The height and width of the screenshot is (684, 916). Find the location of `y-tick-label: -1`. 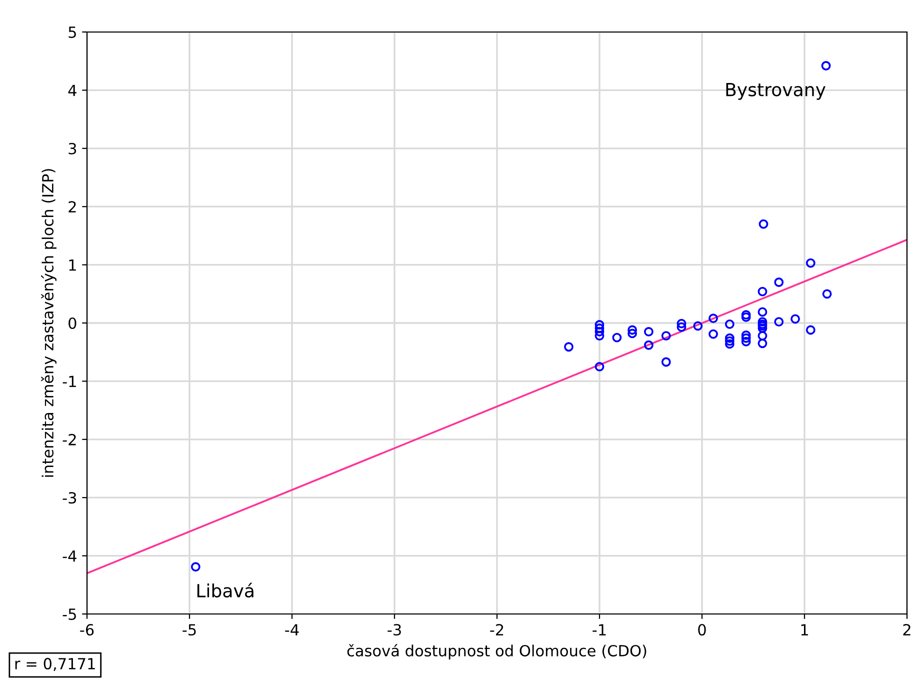

y-tick-label: -1 is located at coordinates (69, 382).